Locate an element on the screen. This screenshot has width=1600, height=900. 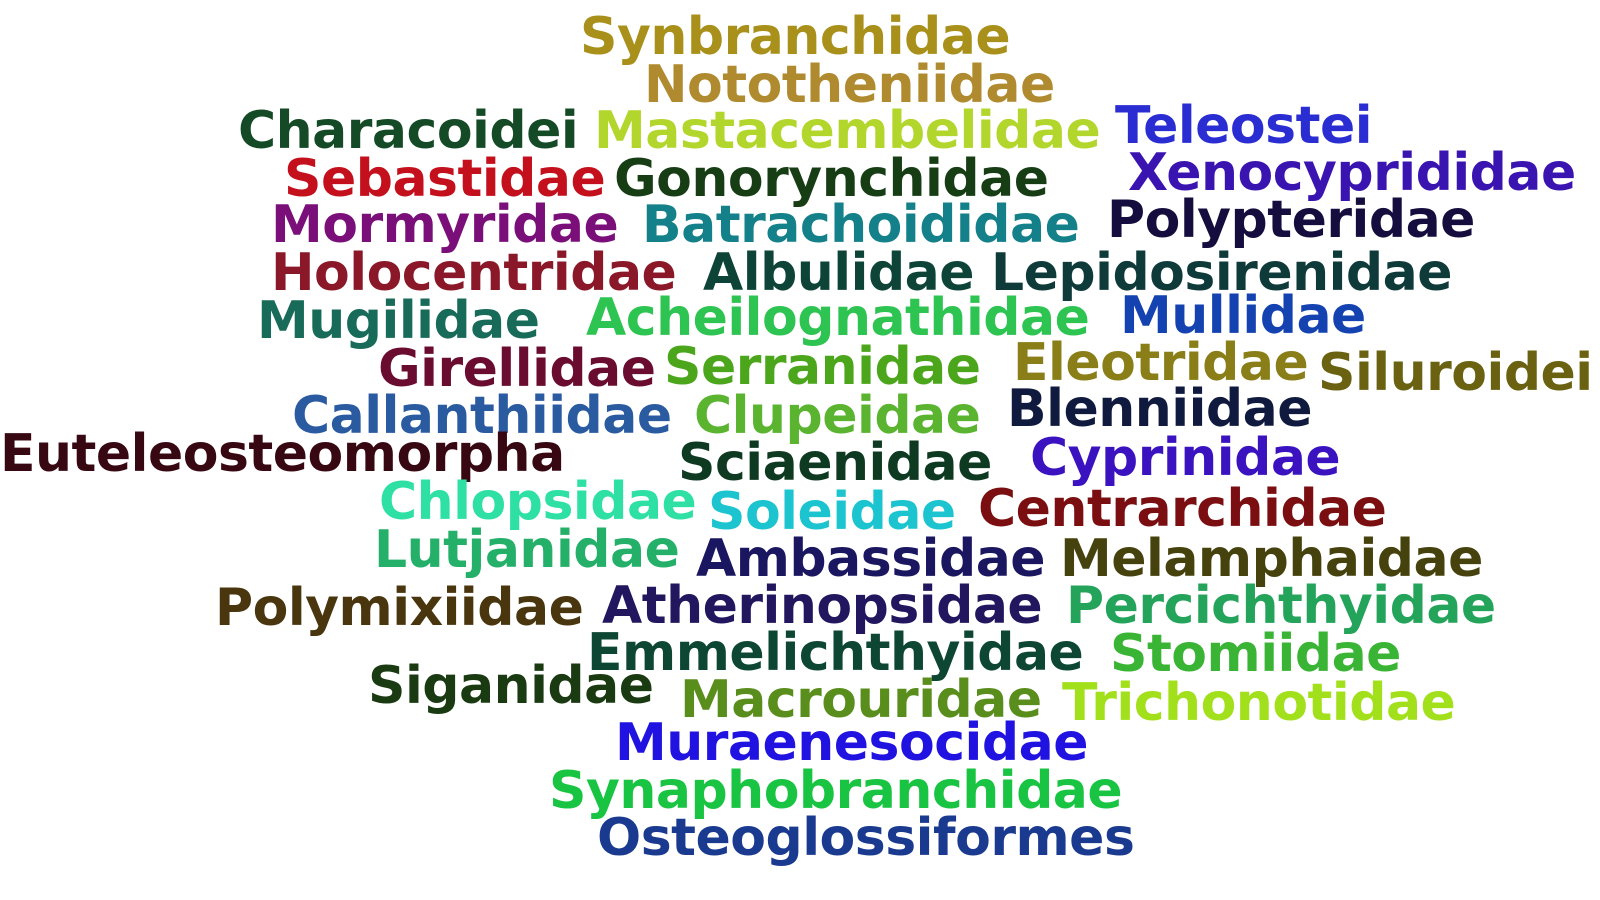
word-polypteridae: Polypteridae is located at coordinates (1291, 220).